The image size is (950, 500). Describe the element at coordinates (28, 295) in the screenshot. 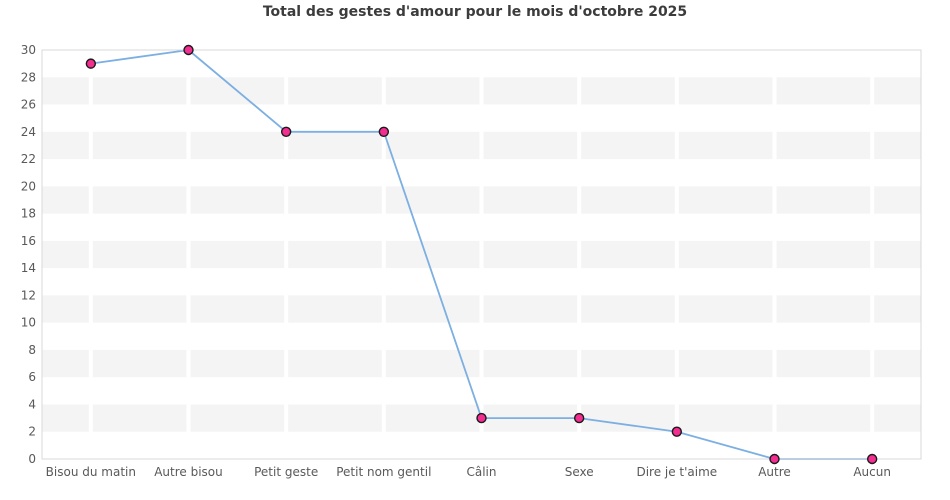

I see `y-tick-label: 12` at that location.